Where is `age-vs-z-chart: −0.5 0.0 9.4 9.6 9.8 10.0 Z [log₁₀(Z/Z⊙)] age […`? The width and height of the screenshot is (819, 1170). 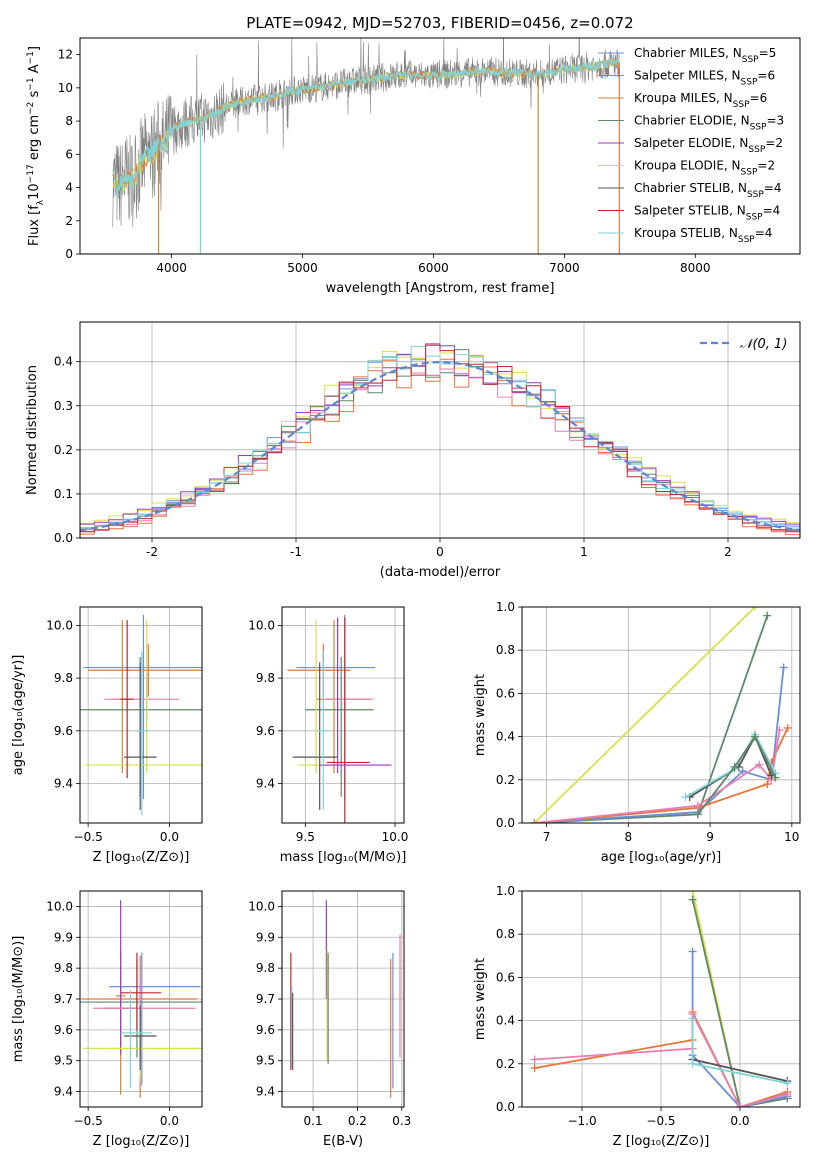 age-vs-z-chart: −0.5 0.0 9.4 9.6 9.8 10.0 Z [log₁₀(Z/Z⊙)] age [… is located at coordinates (107, 735).